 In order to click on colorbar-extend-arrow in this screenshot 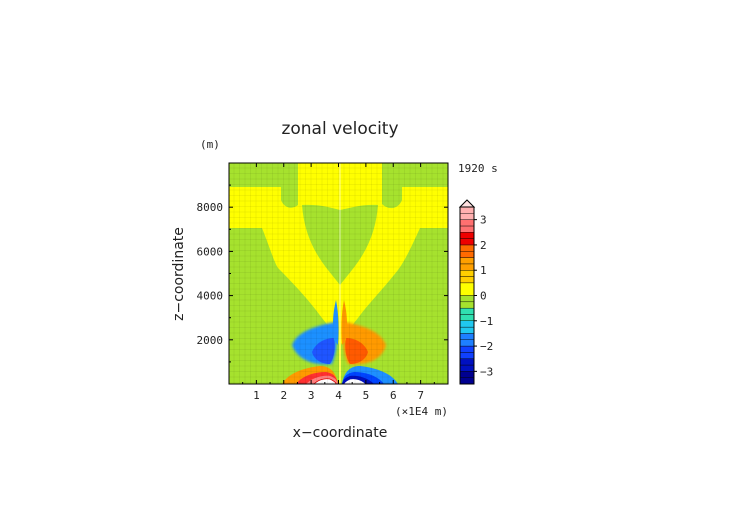, I will do `click(467, 203)`.